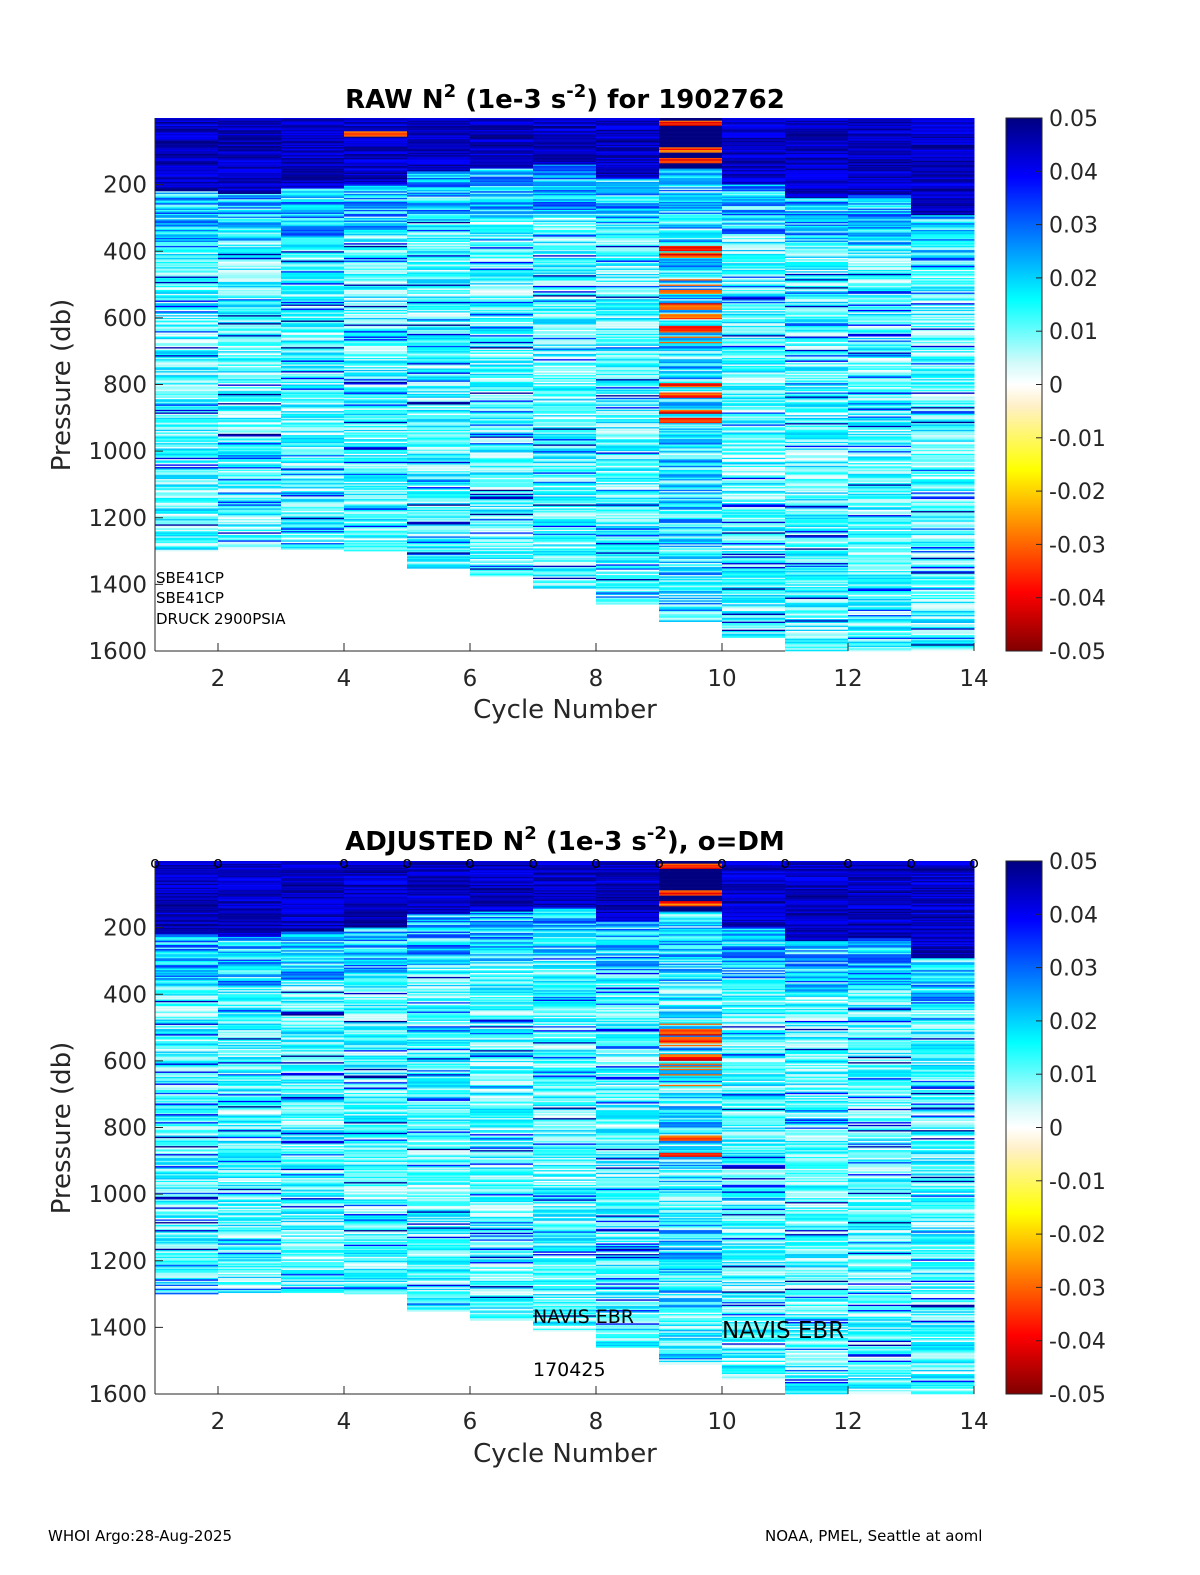  What do you see at coordinates (1073, 119) in the screenshot?
I see `colorbar-tick-label: 0.05` at bounding box center [1073, 119].